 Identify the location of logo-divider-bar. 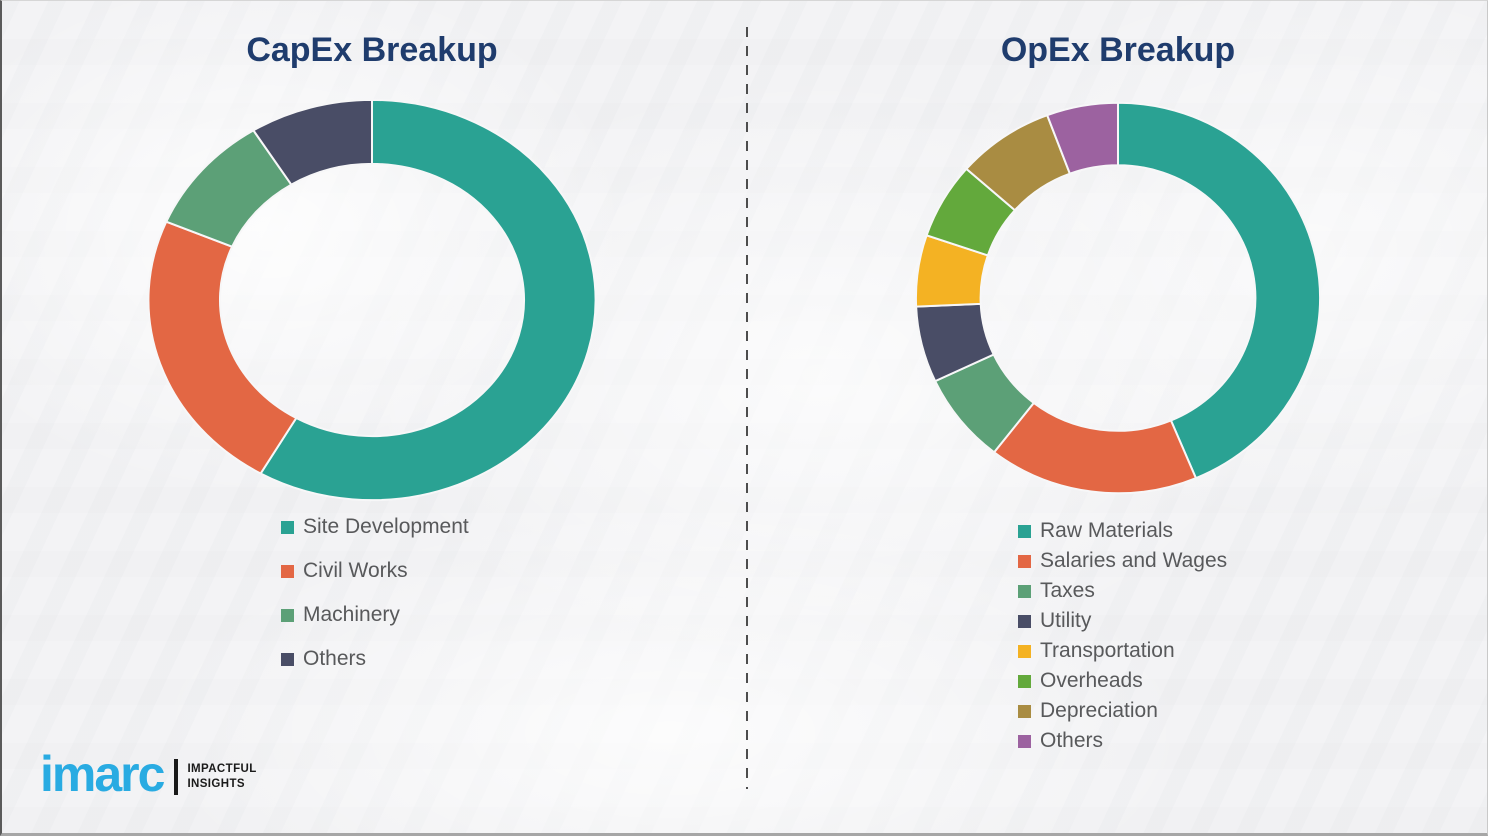
(176, 777).